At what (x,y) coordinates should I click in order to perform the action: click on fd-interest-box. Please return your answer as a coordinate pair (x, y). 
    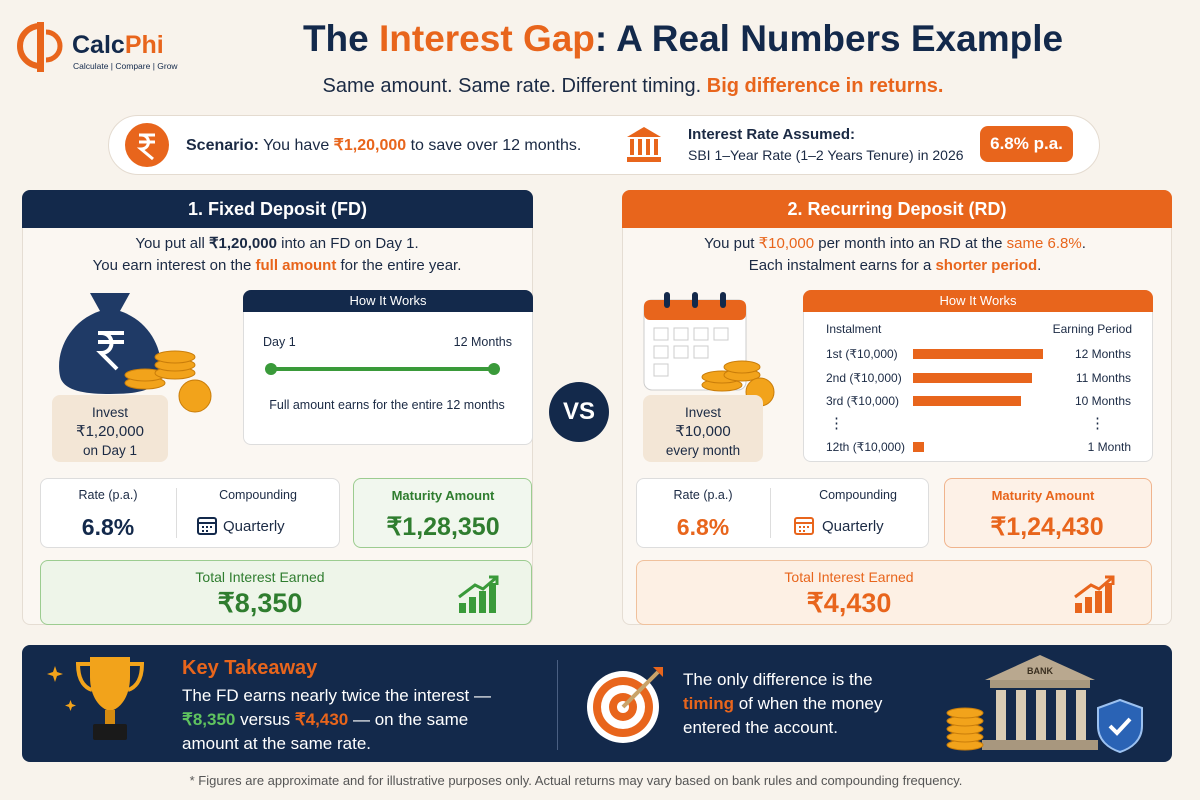
    Looking at the image, I should click on (286, 592).